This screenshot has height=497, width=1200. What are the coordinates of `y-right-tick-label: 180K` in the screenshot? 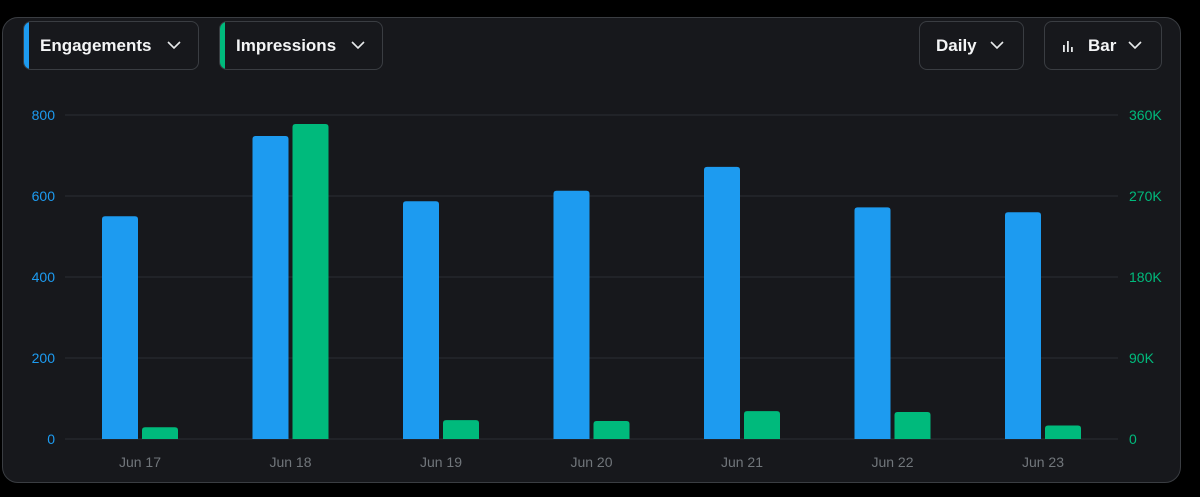 It's located at (1145, 277).